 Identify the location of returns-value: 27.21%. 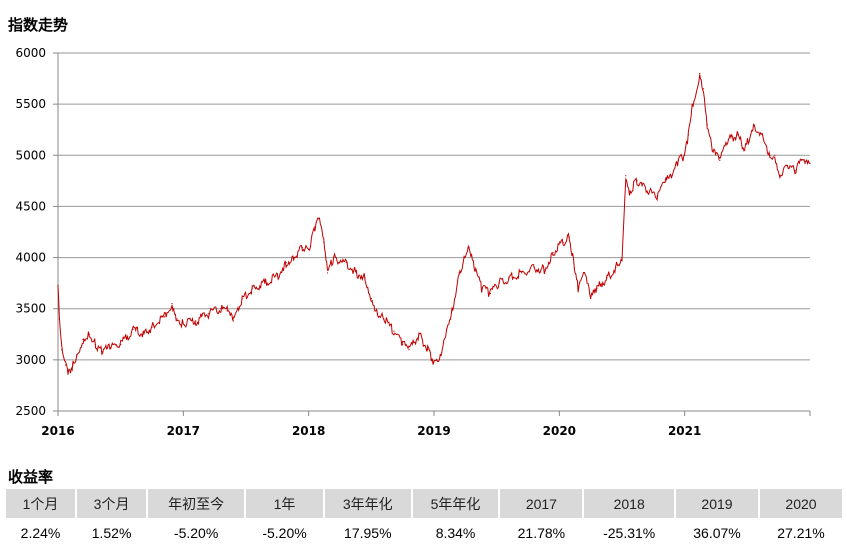
(801, 532).